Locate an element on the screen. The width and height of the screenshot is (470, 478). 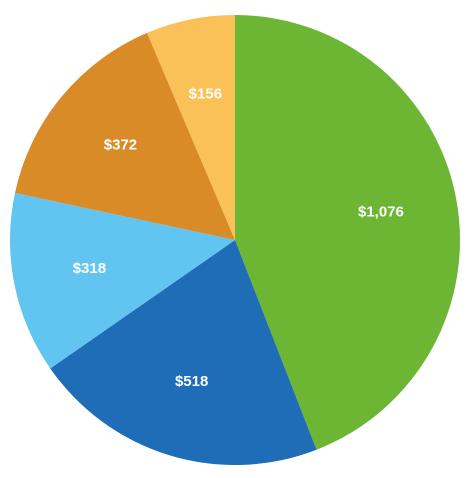
data-label: $318 is located at coordinates (89, 268).